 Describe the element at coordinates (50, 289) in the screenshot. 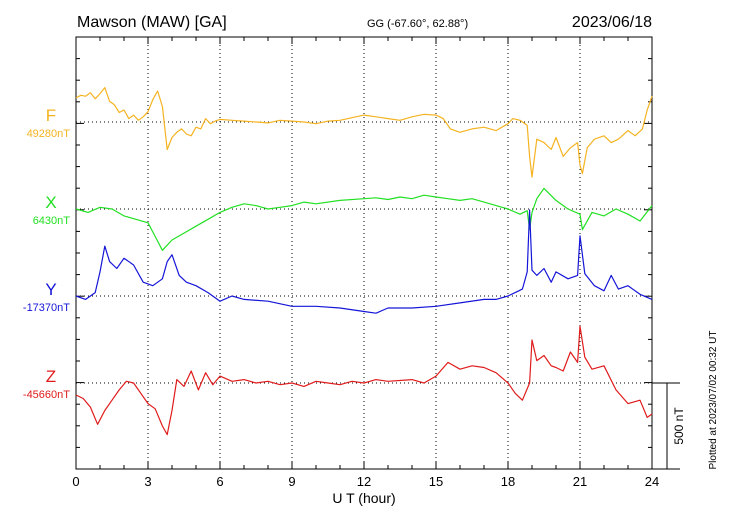

I see `series-name-y: Y` at that location.